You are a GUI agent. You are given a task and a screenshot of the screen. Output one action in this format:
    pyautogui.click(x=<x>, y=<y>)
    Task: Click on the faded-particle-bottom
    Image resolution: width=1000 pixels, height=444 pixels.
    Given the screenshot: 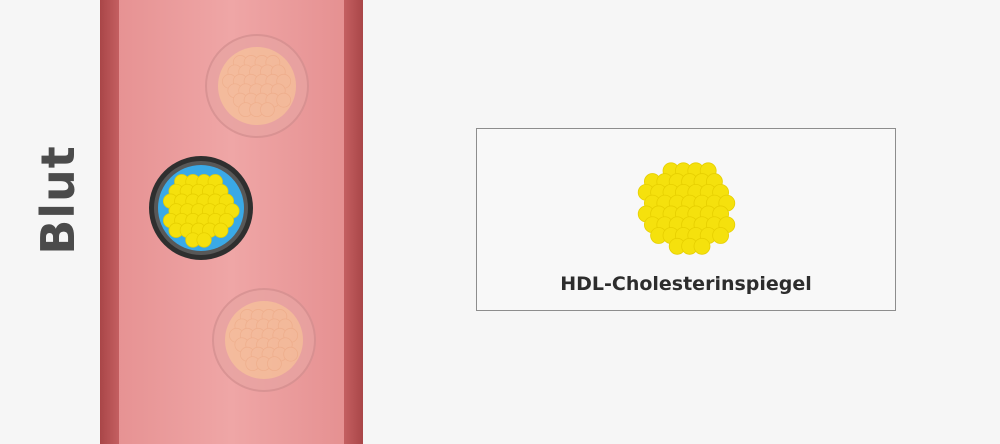 What is the action you would take?
    pyautogui.click(x=264, y=340)
    